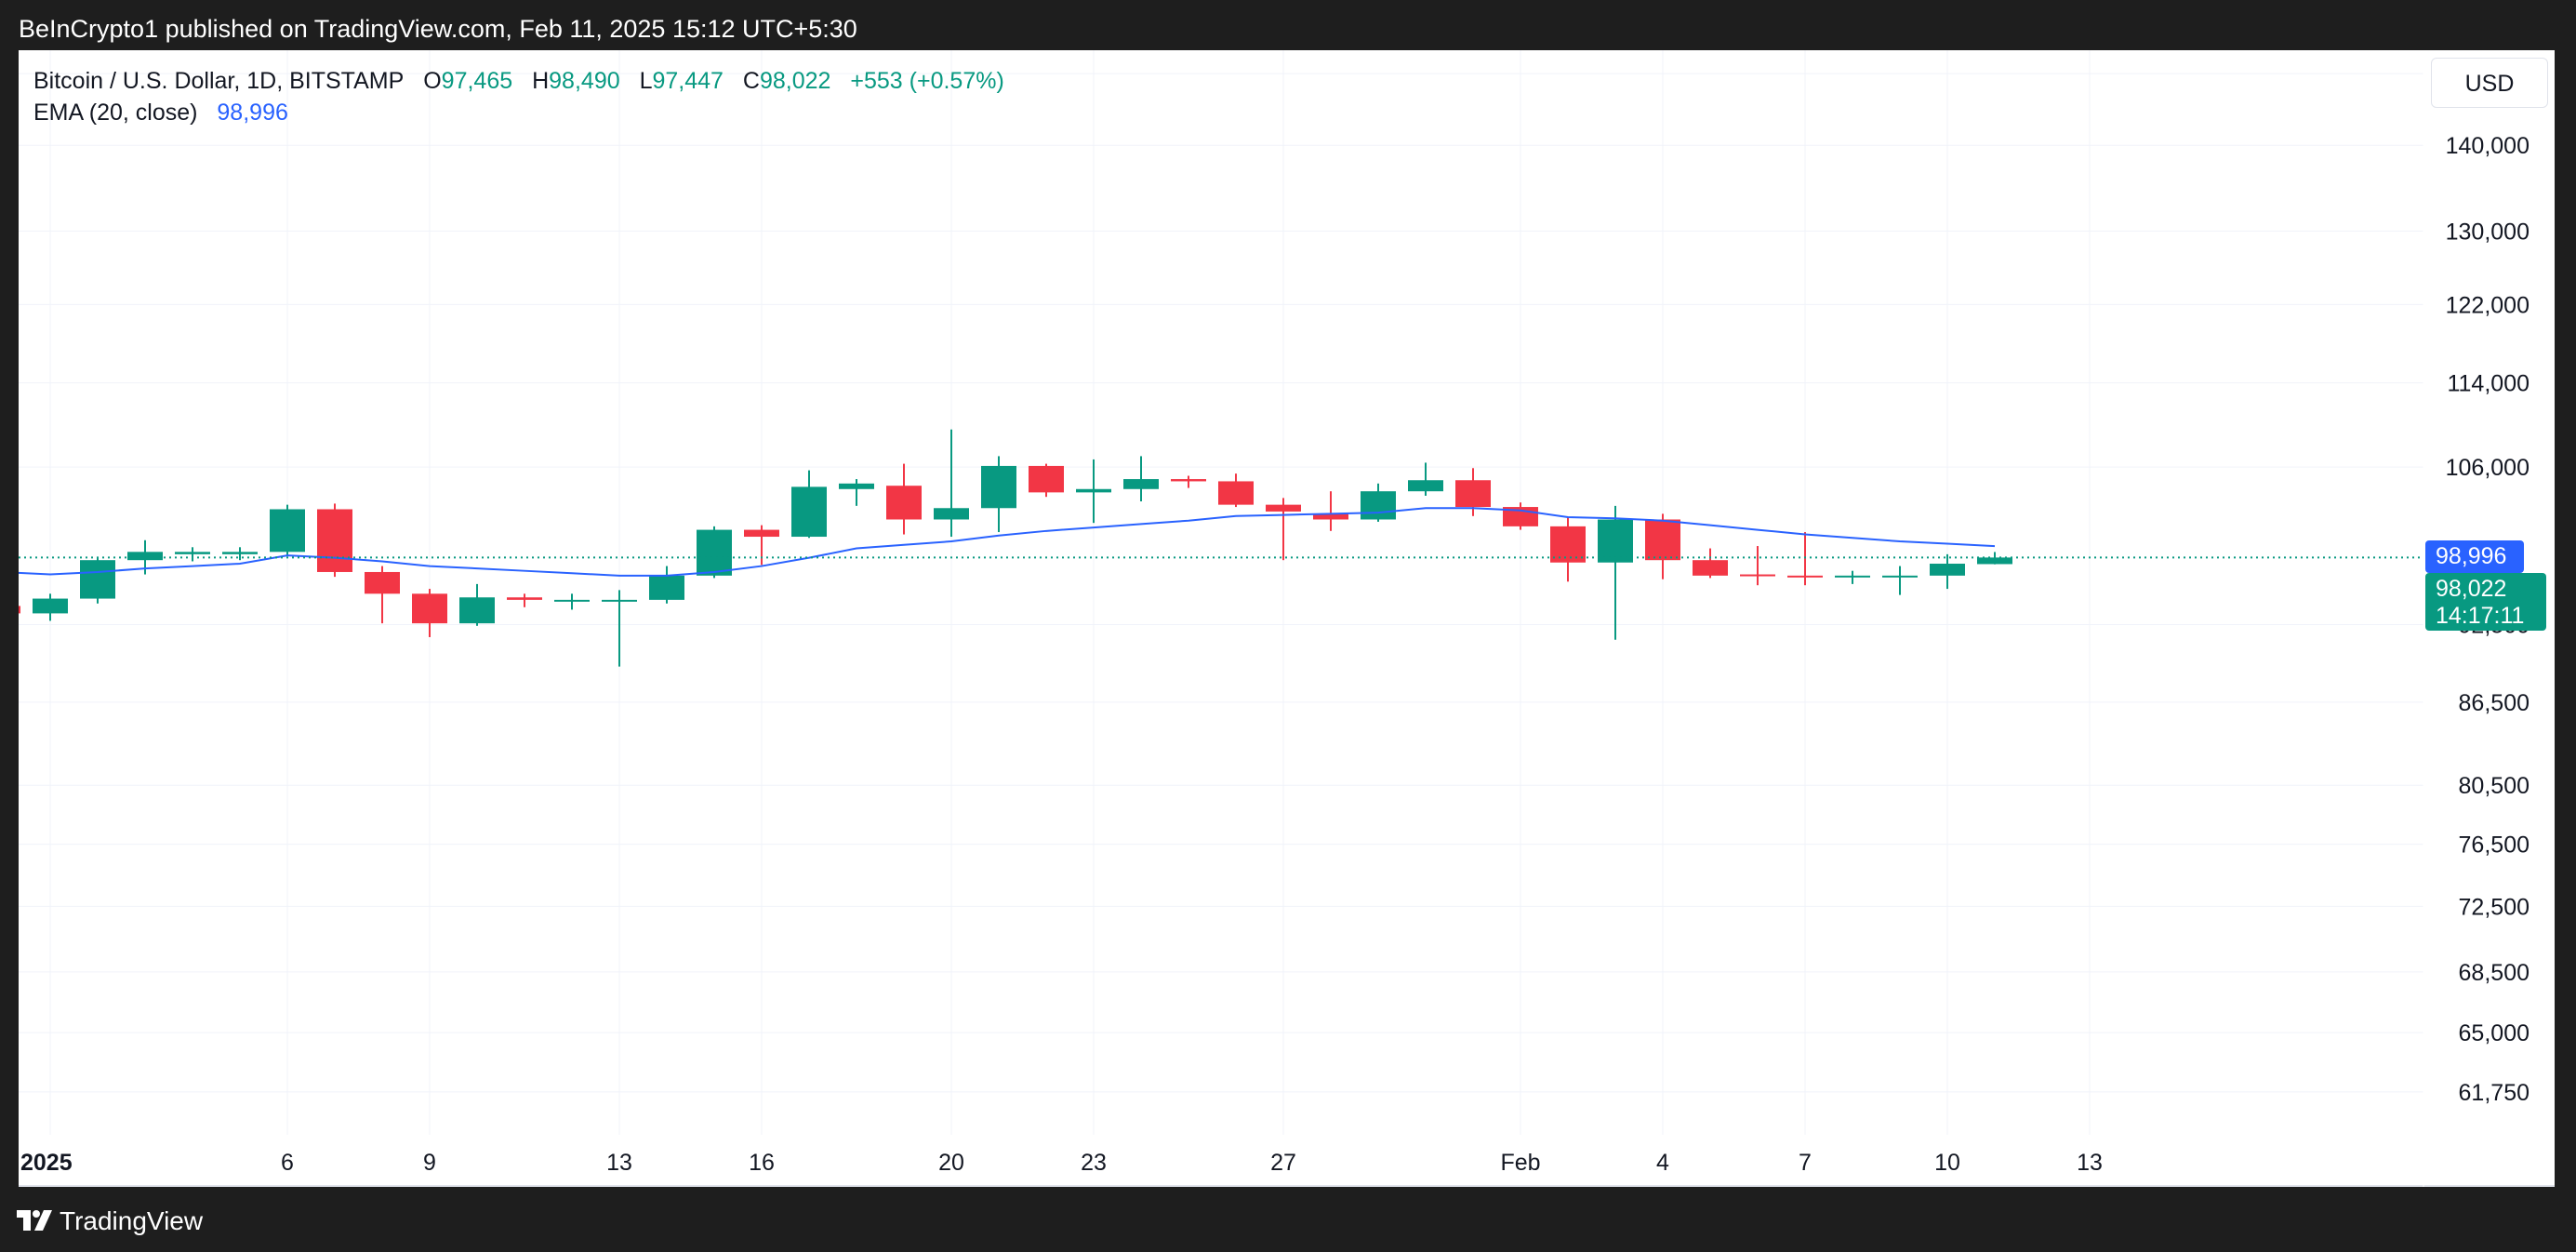  Describe the element at coordinates (2494, 1033) in the screenshot. I see `y-tick-label: 65,000` at that location.